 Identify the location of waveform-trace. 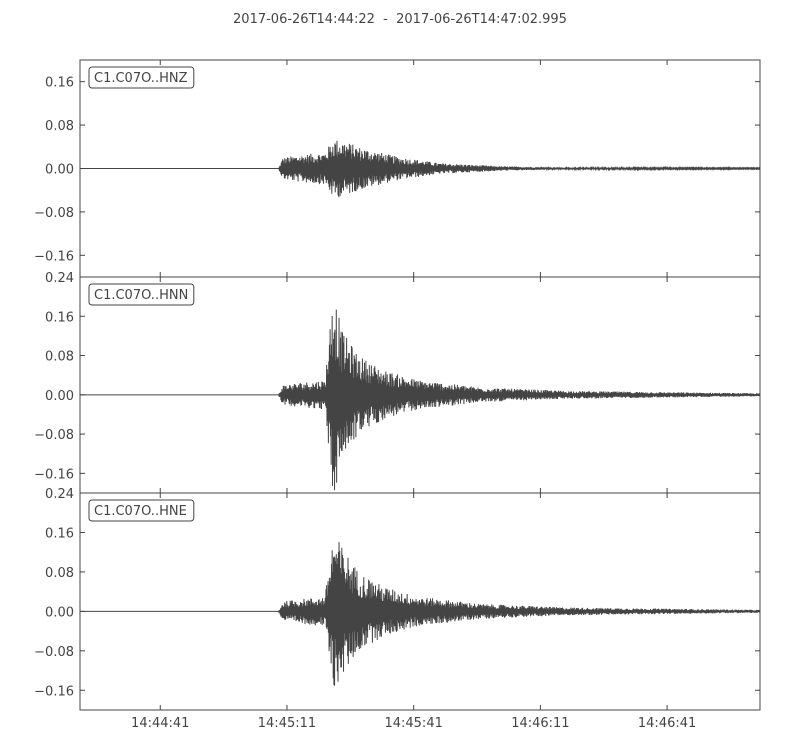
(420, 168).